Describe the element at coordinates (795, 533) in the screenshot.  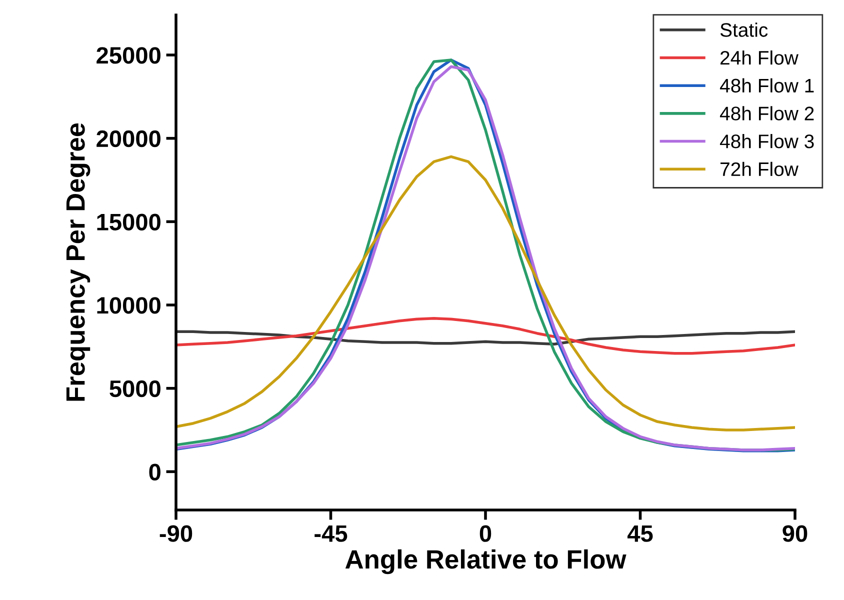
I see `x-tick-label: 90` at that location.